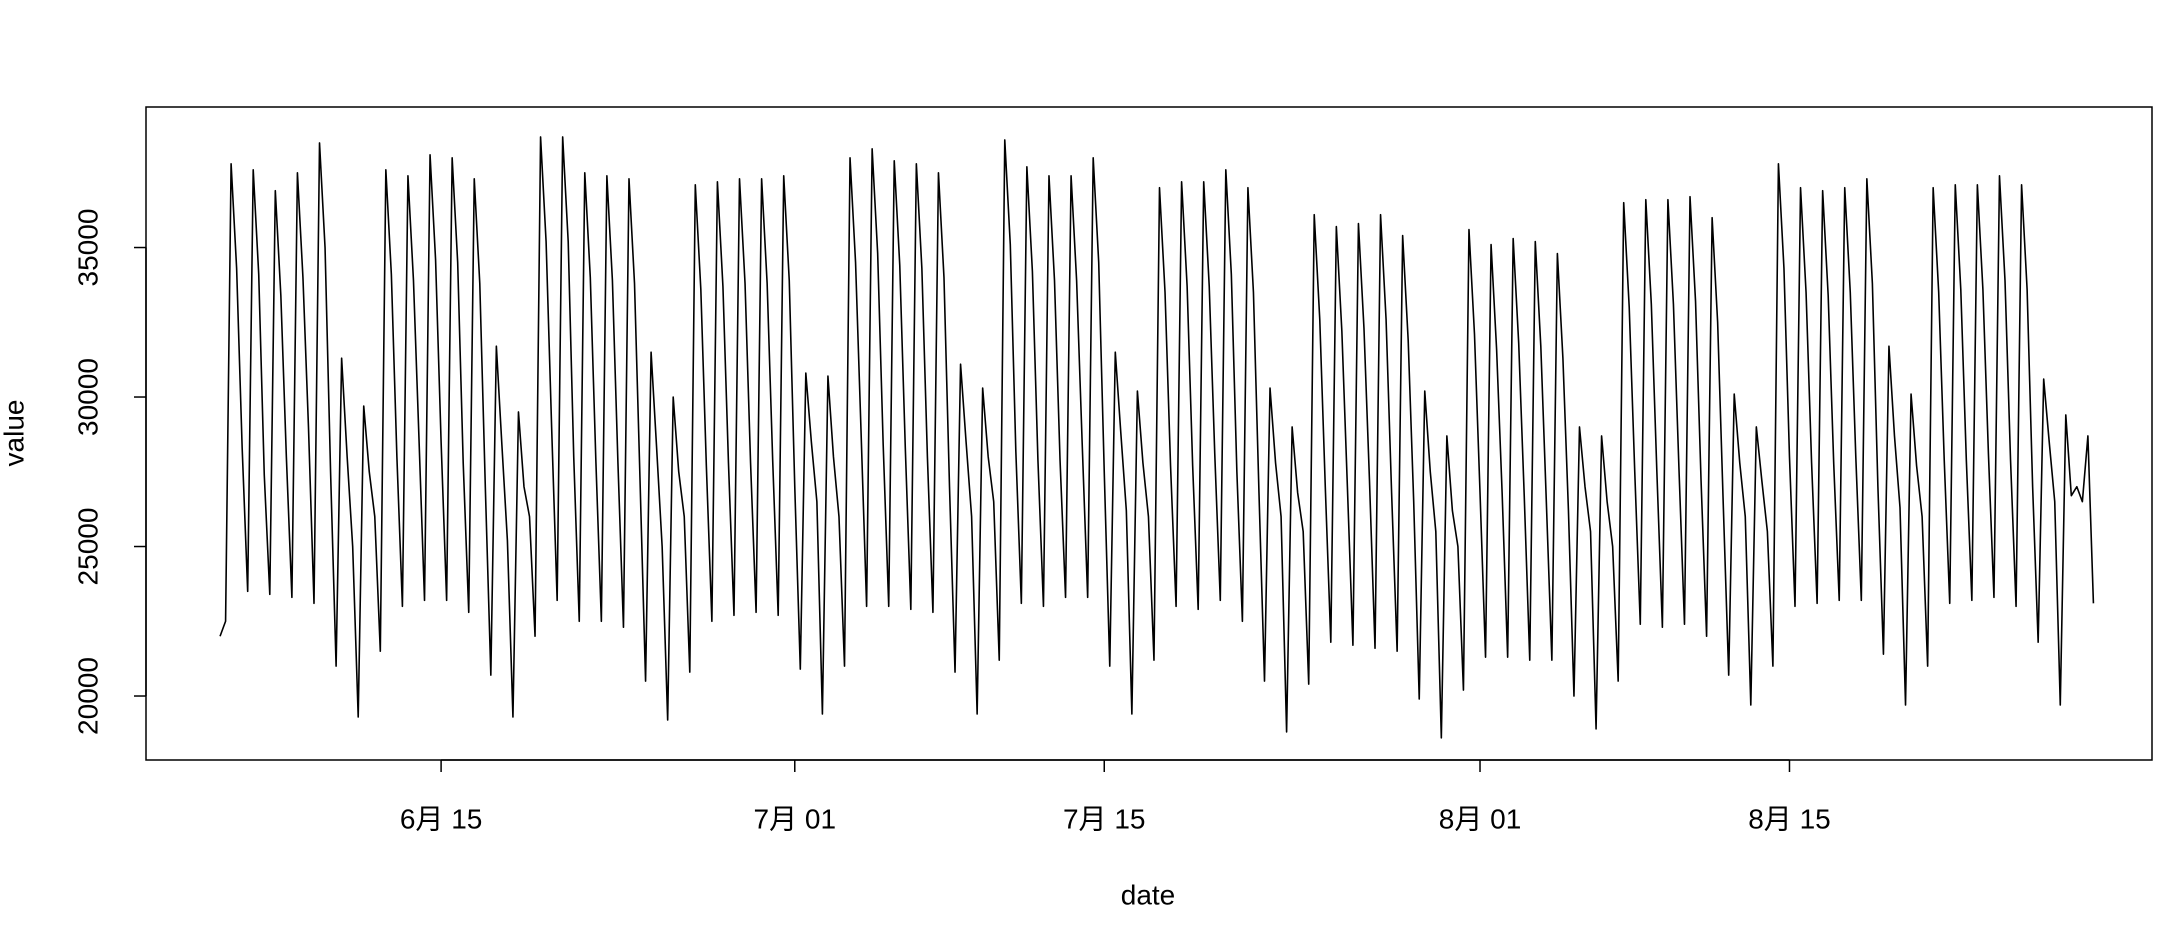  What do you see at coordinates (1789, 818) in the screenshot?
I see `x-tick-label: 8月 15` at bounding box center [1789, 818].